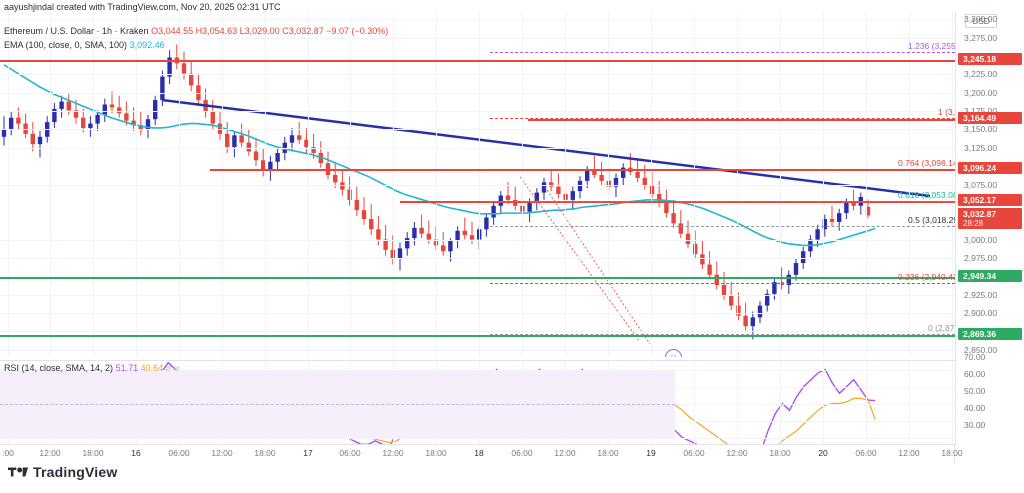 This screenshot has width=1024, height=493. What do you see at coordinates (981, 239) in the screenshot?
I see `price-tick: 3,000.00` at bounding box center [981, 239].